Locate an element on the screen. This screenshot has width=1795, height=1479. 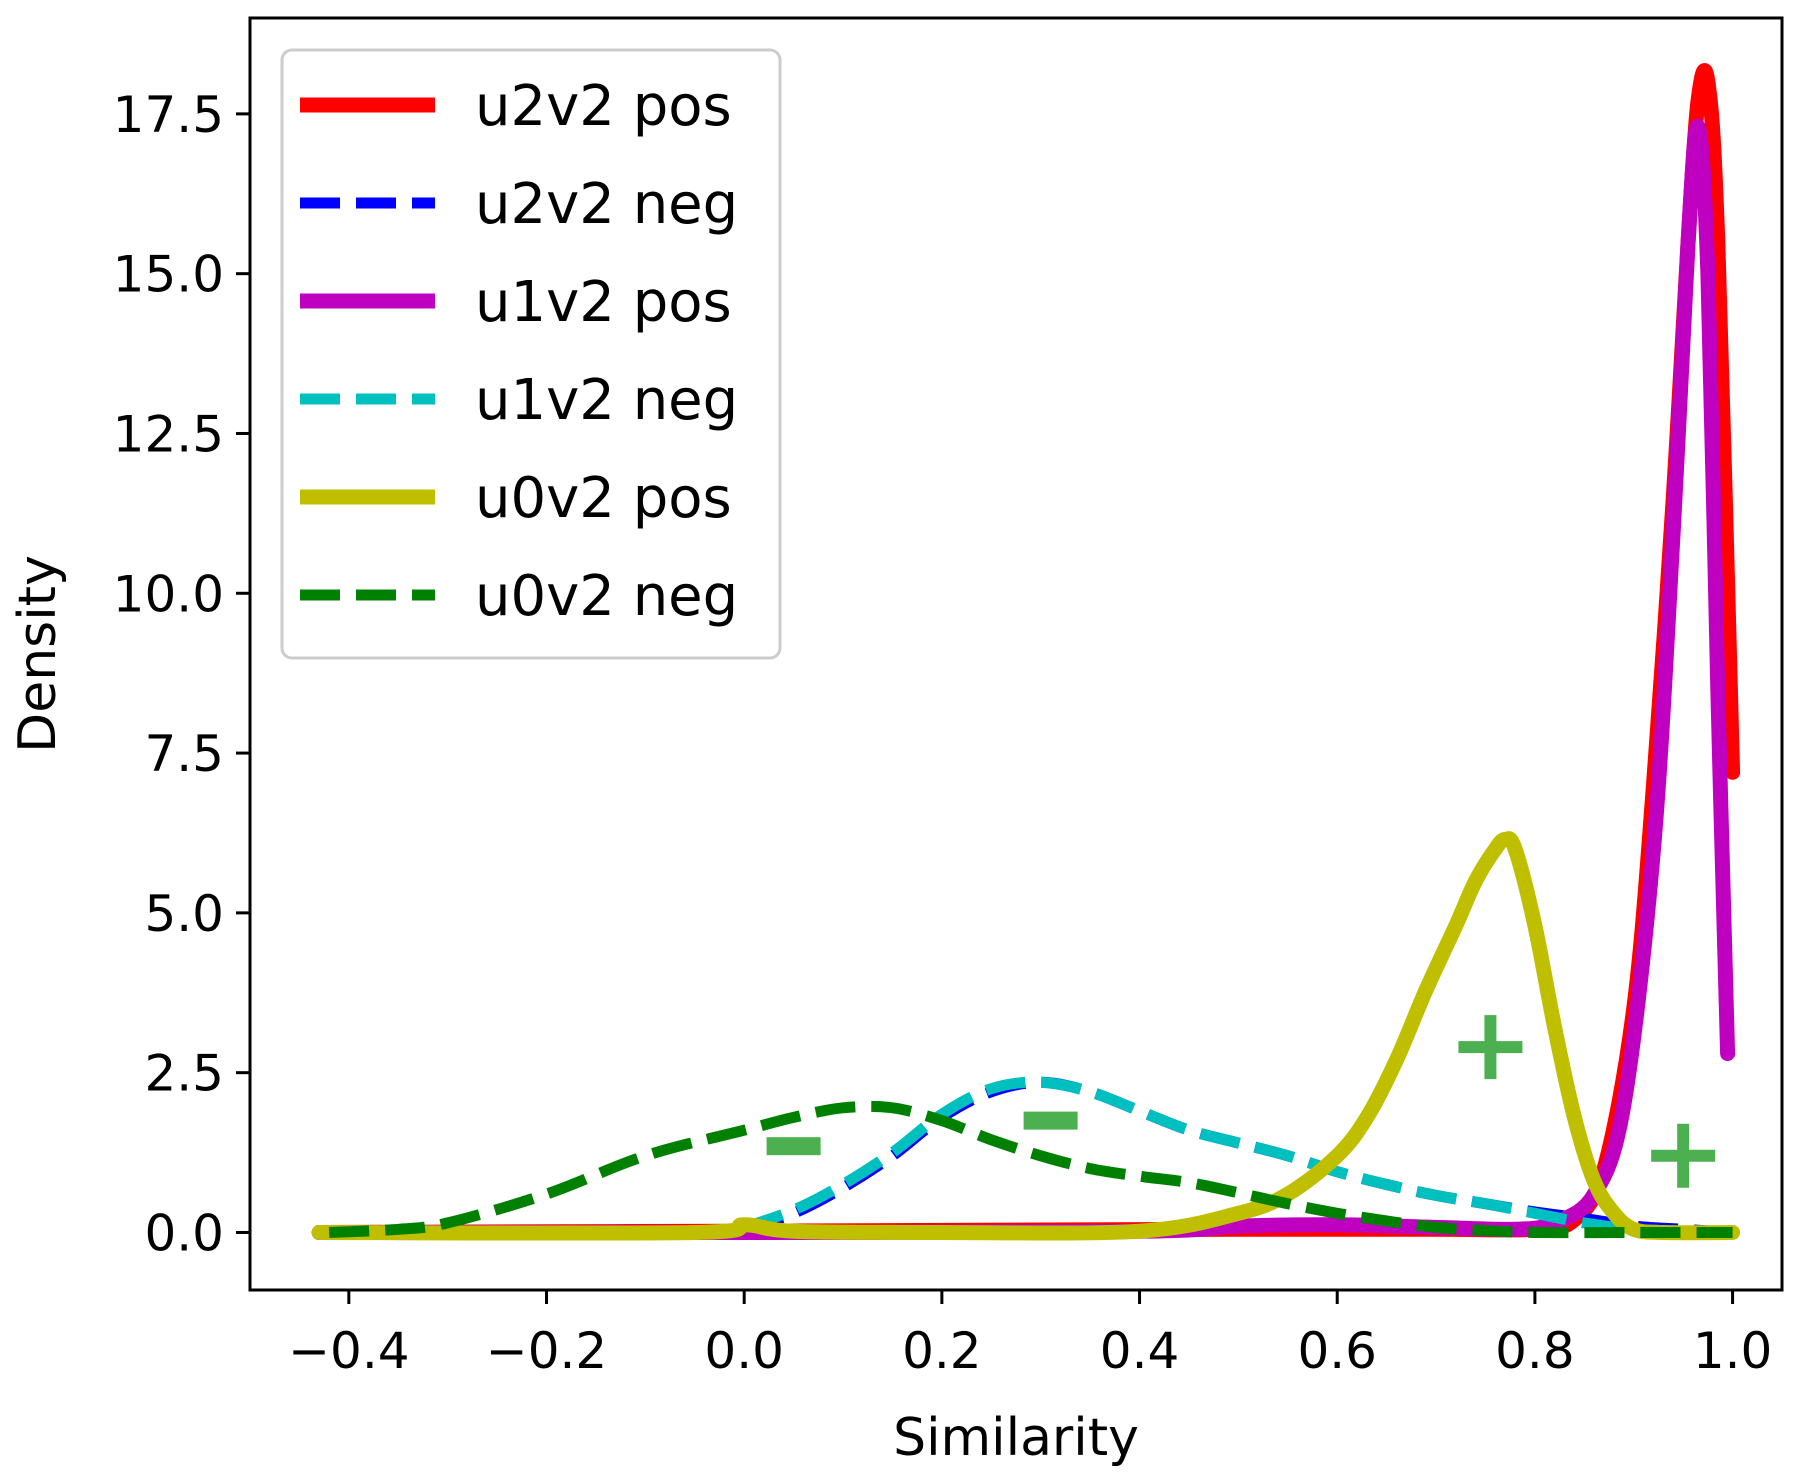
annotations is located at coordinates (1241, 1101).